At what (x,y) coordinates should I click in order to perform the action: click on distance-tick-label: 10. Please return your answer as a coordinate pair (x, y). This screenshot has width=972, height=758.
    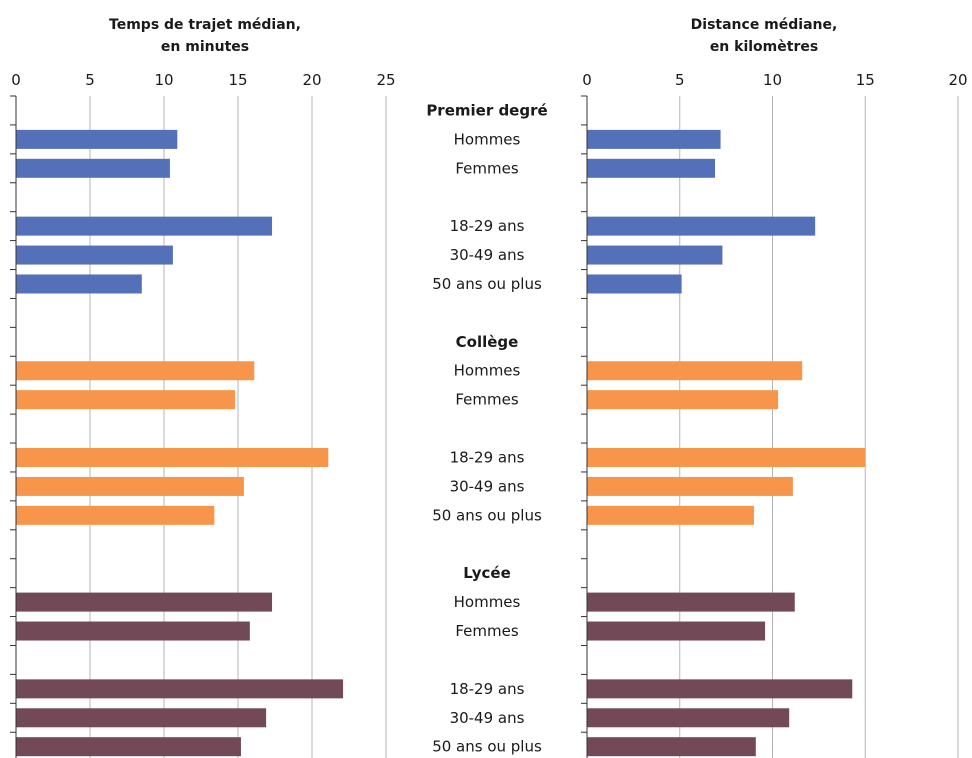
    Looking at the image, I should click on (772, 80).